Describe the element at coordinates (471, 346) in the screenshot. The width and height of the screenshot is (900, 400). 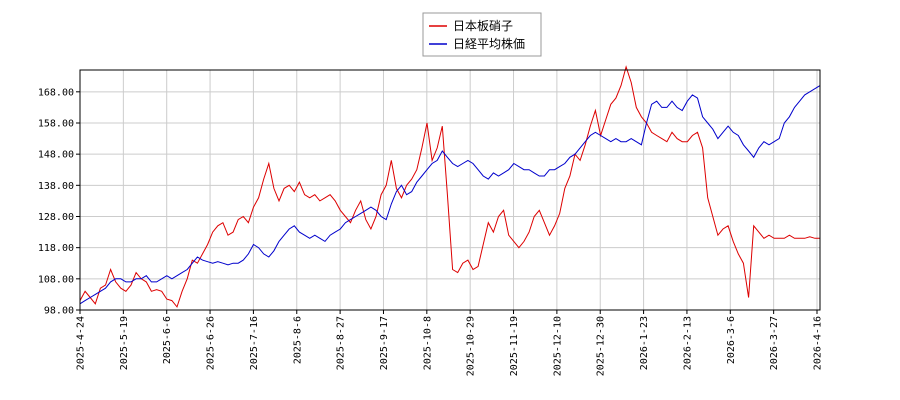
I see `x-tick-label: 2025-10-29` at that location.